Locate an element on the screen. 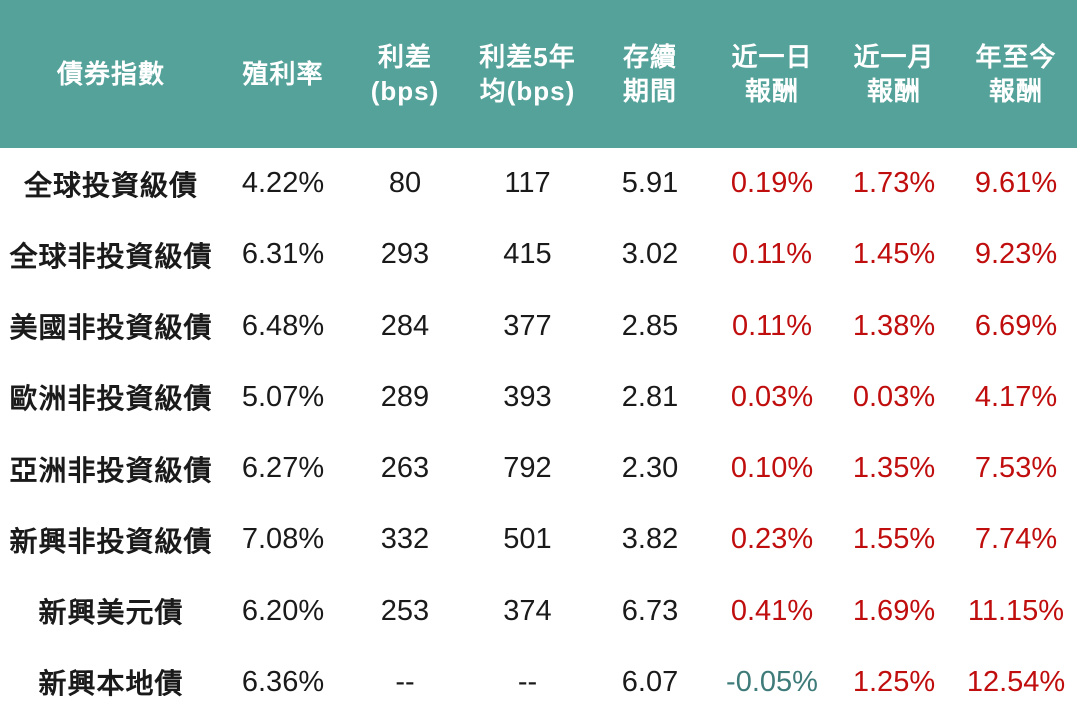  cell-bond-index: 歐洲非投資級債 is located at coordinates (111, 399).